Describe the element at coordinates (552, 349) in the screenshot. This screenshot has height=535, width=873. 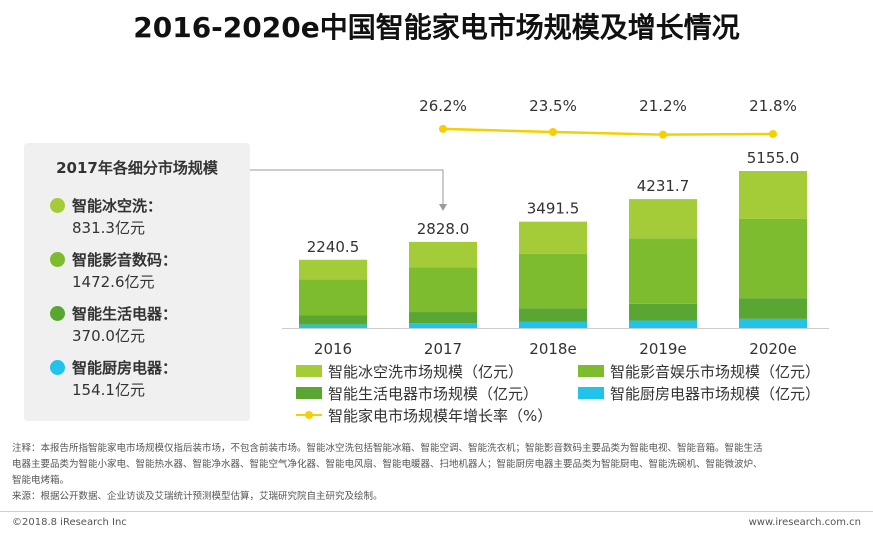
I see `x-tick-label: 2018e` at that location.